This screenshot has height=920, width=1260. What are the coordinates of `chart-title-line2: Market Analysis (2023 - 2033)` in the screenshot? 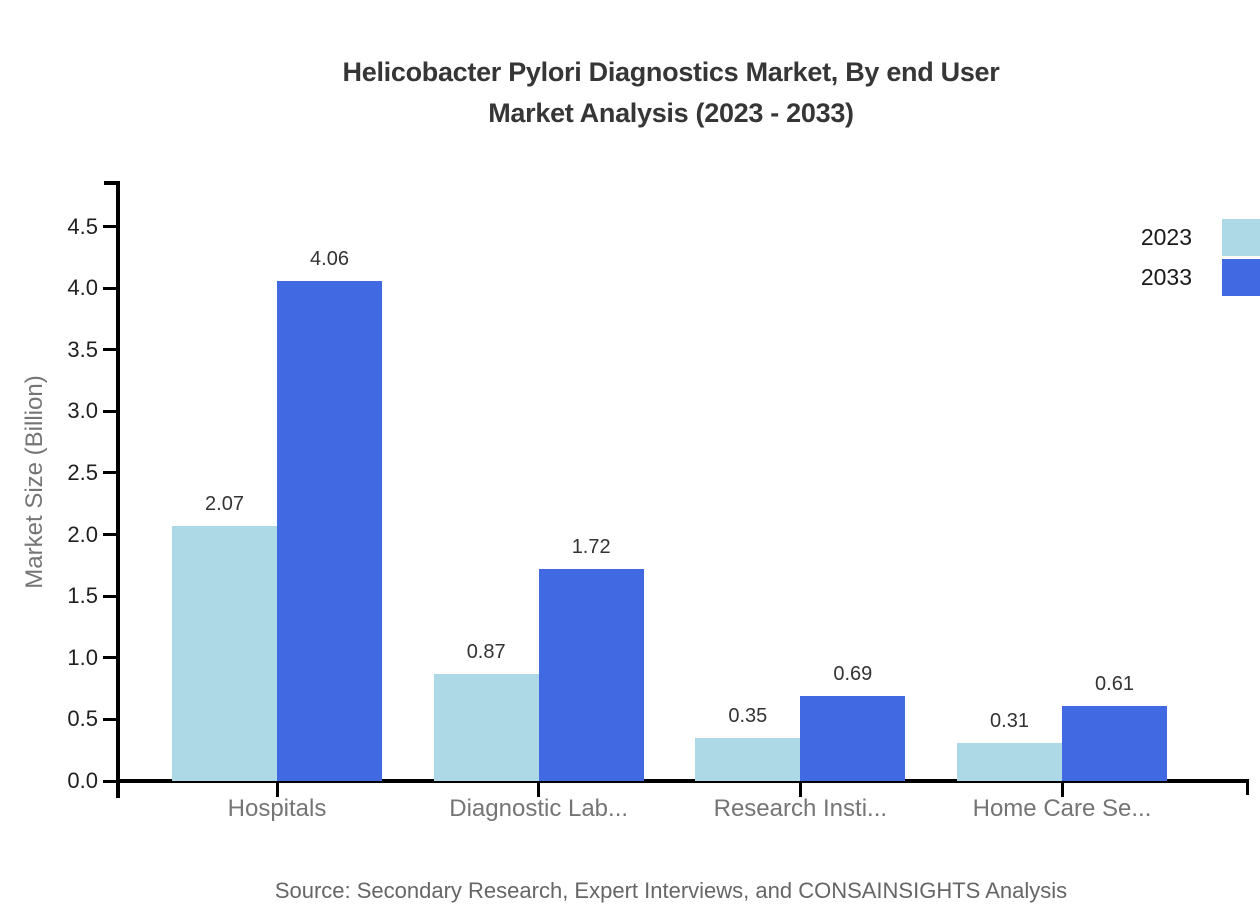 It's located at (671, 113).